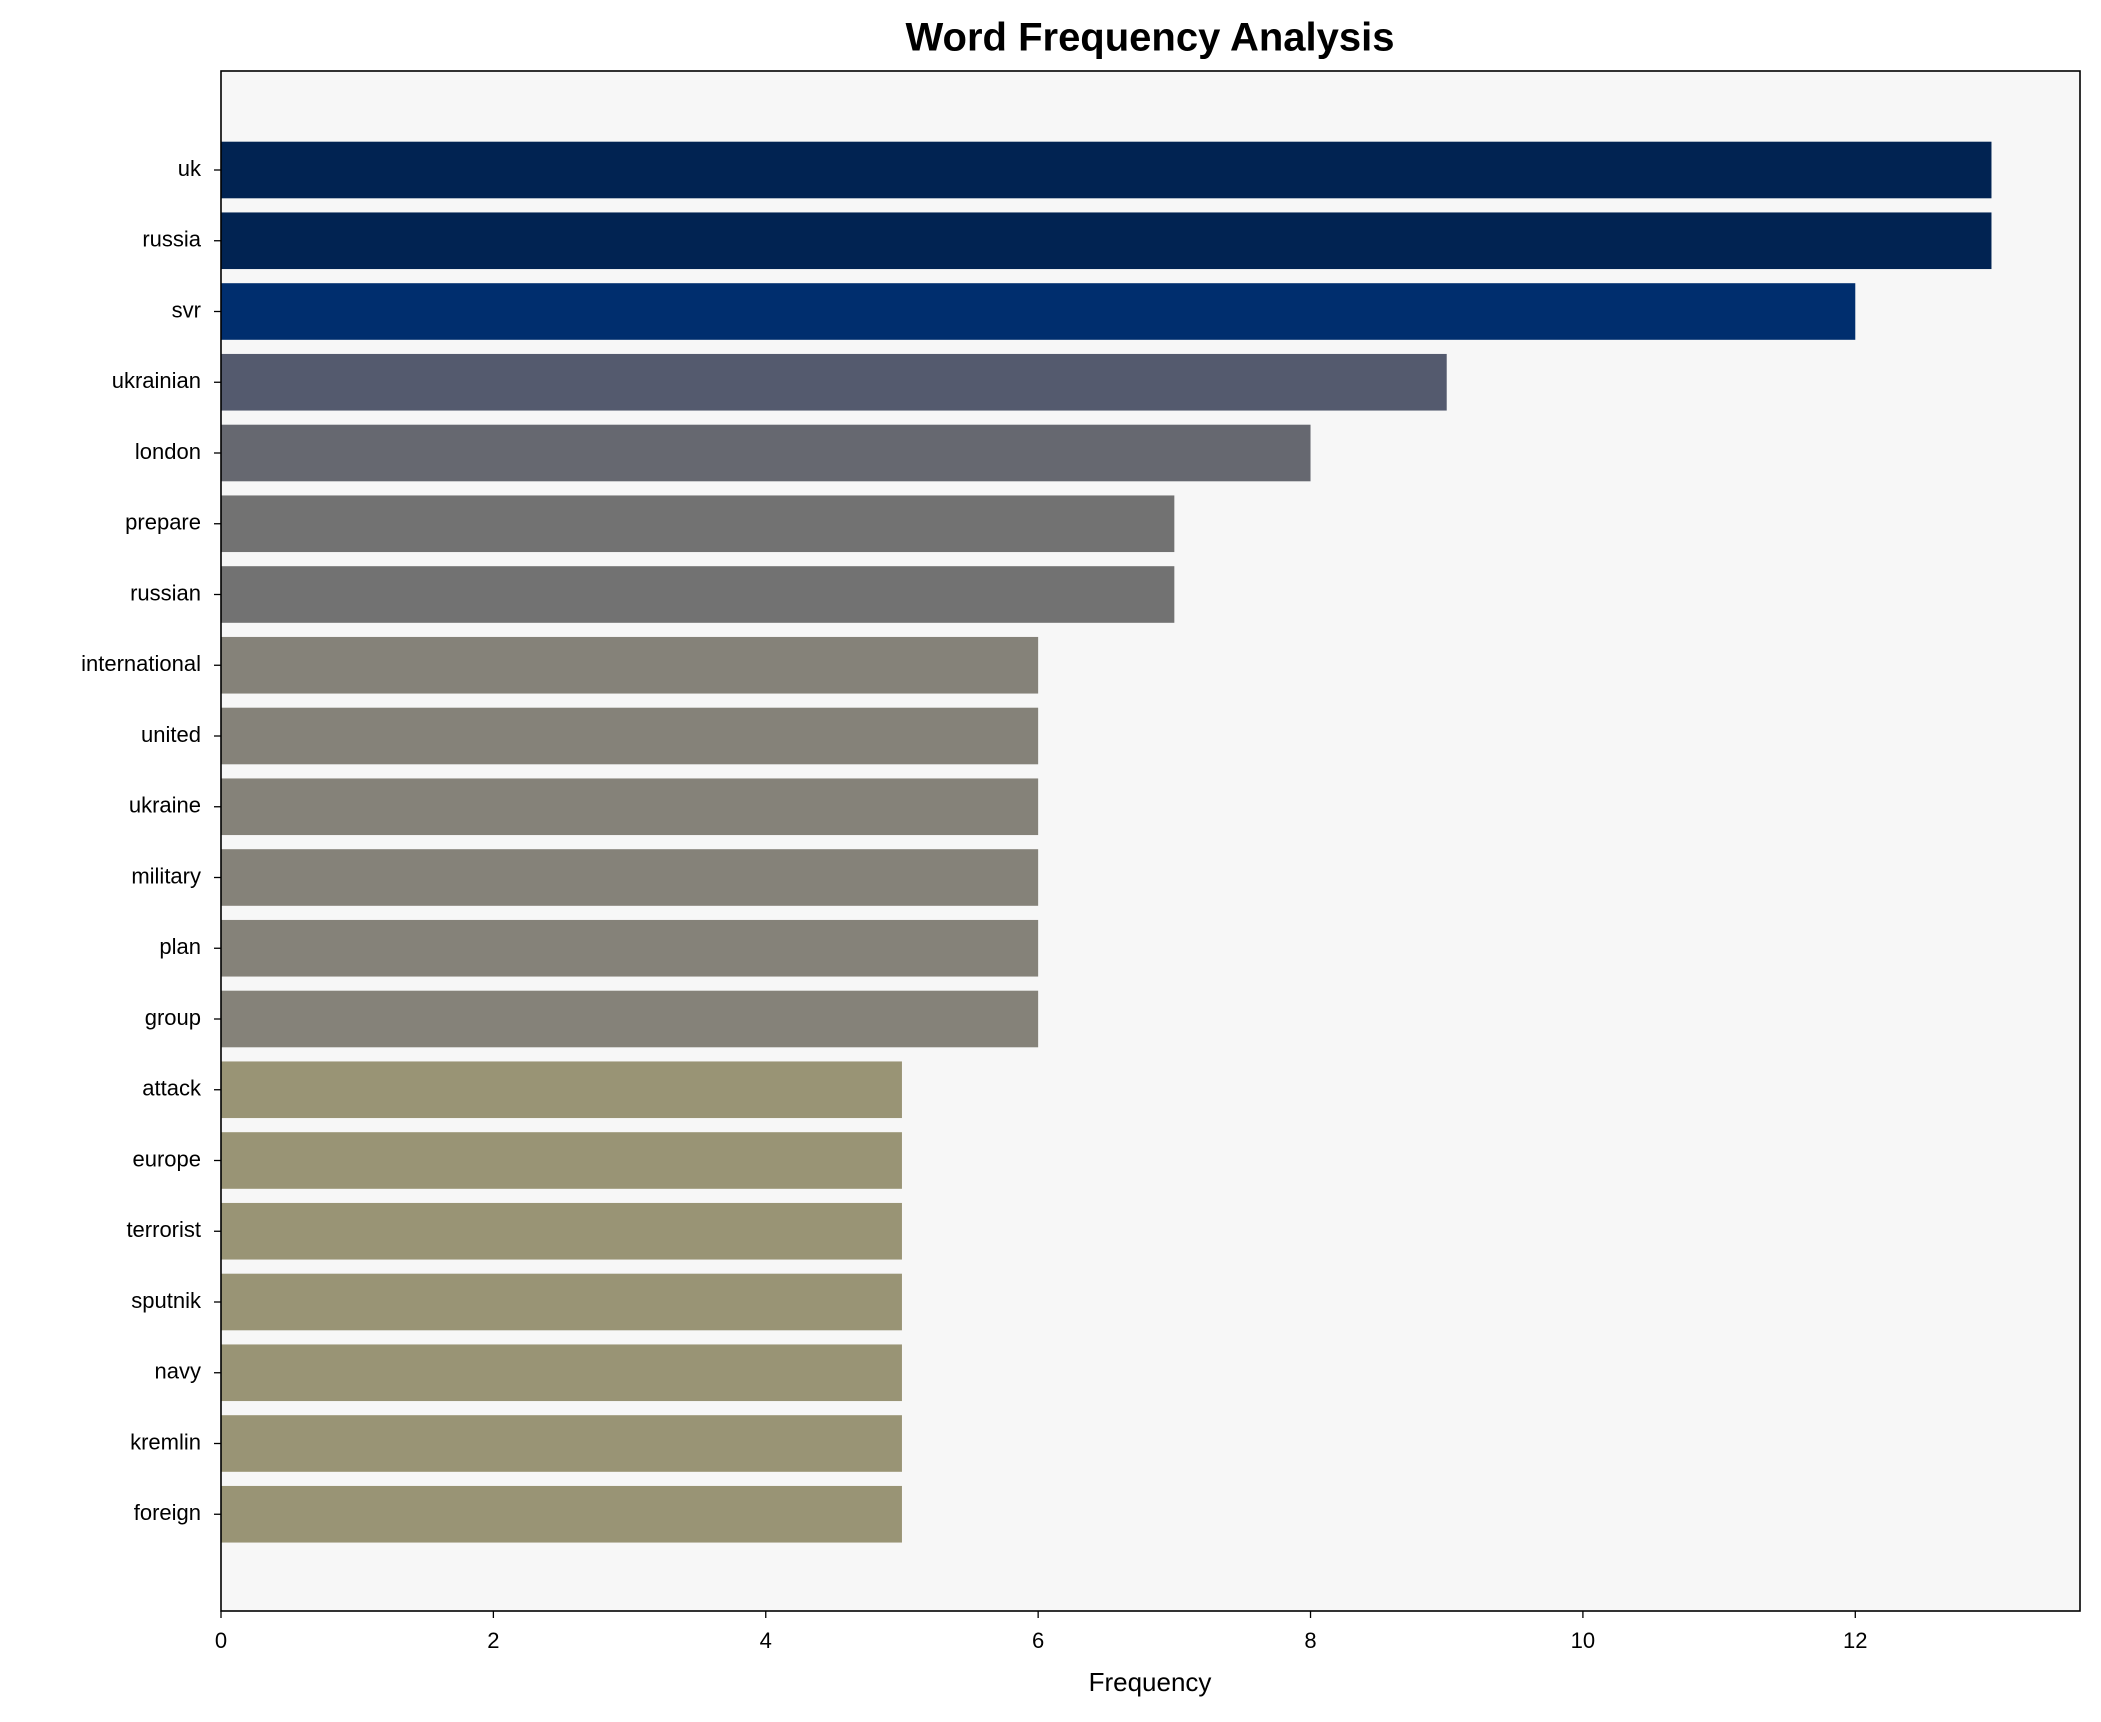 The width and height of the screenshot is (2101, 1722). What do you see at coordinates (1855, 1640) in the screenshot?
I see `x-tick-label: 12` at bounding box center [1855, 1640].